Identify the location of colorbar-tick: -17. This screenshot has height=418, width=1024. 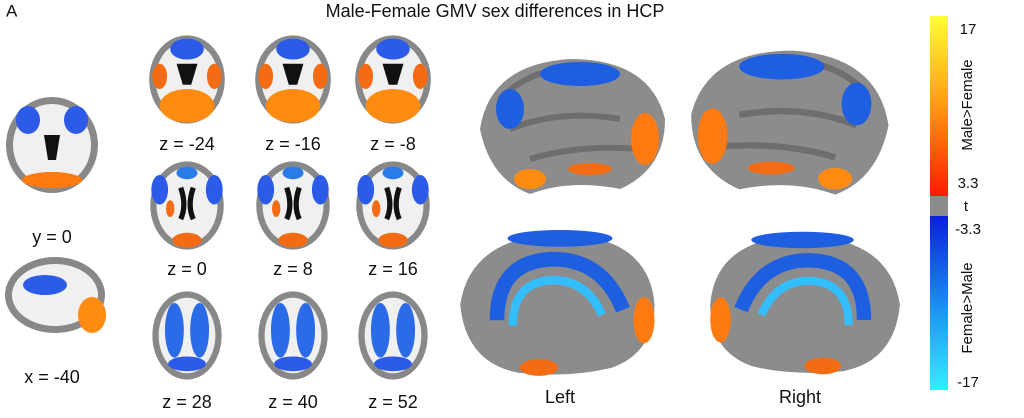
(968, 382).